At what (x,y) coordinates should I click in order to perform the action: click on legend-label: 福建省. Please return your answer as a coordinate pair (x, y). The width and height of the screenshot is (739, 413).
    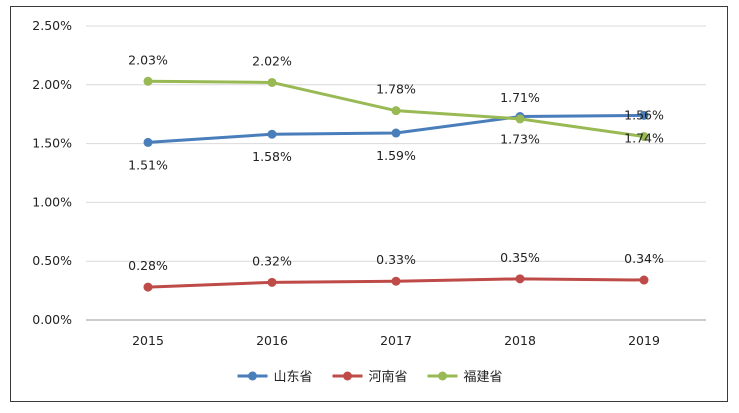
    Looking at the image, I should click on (483, 377).